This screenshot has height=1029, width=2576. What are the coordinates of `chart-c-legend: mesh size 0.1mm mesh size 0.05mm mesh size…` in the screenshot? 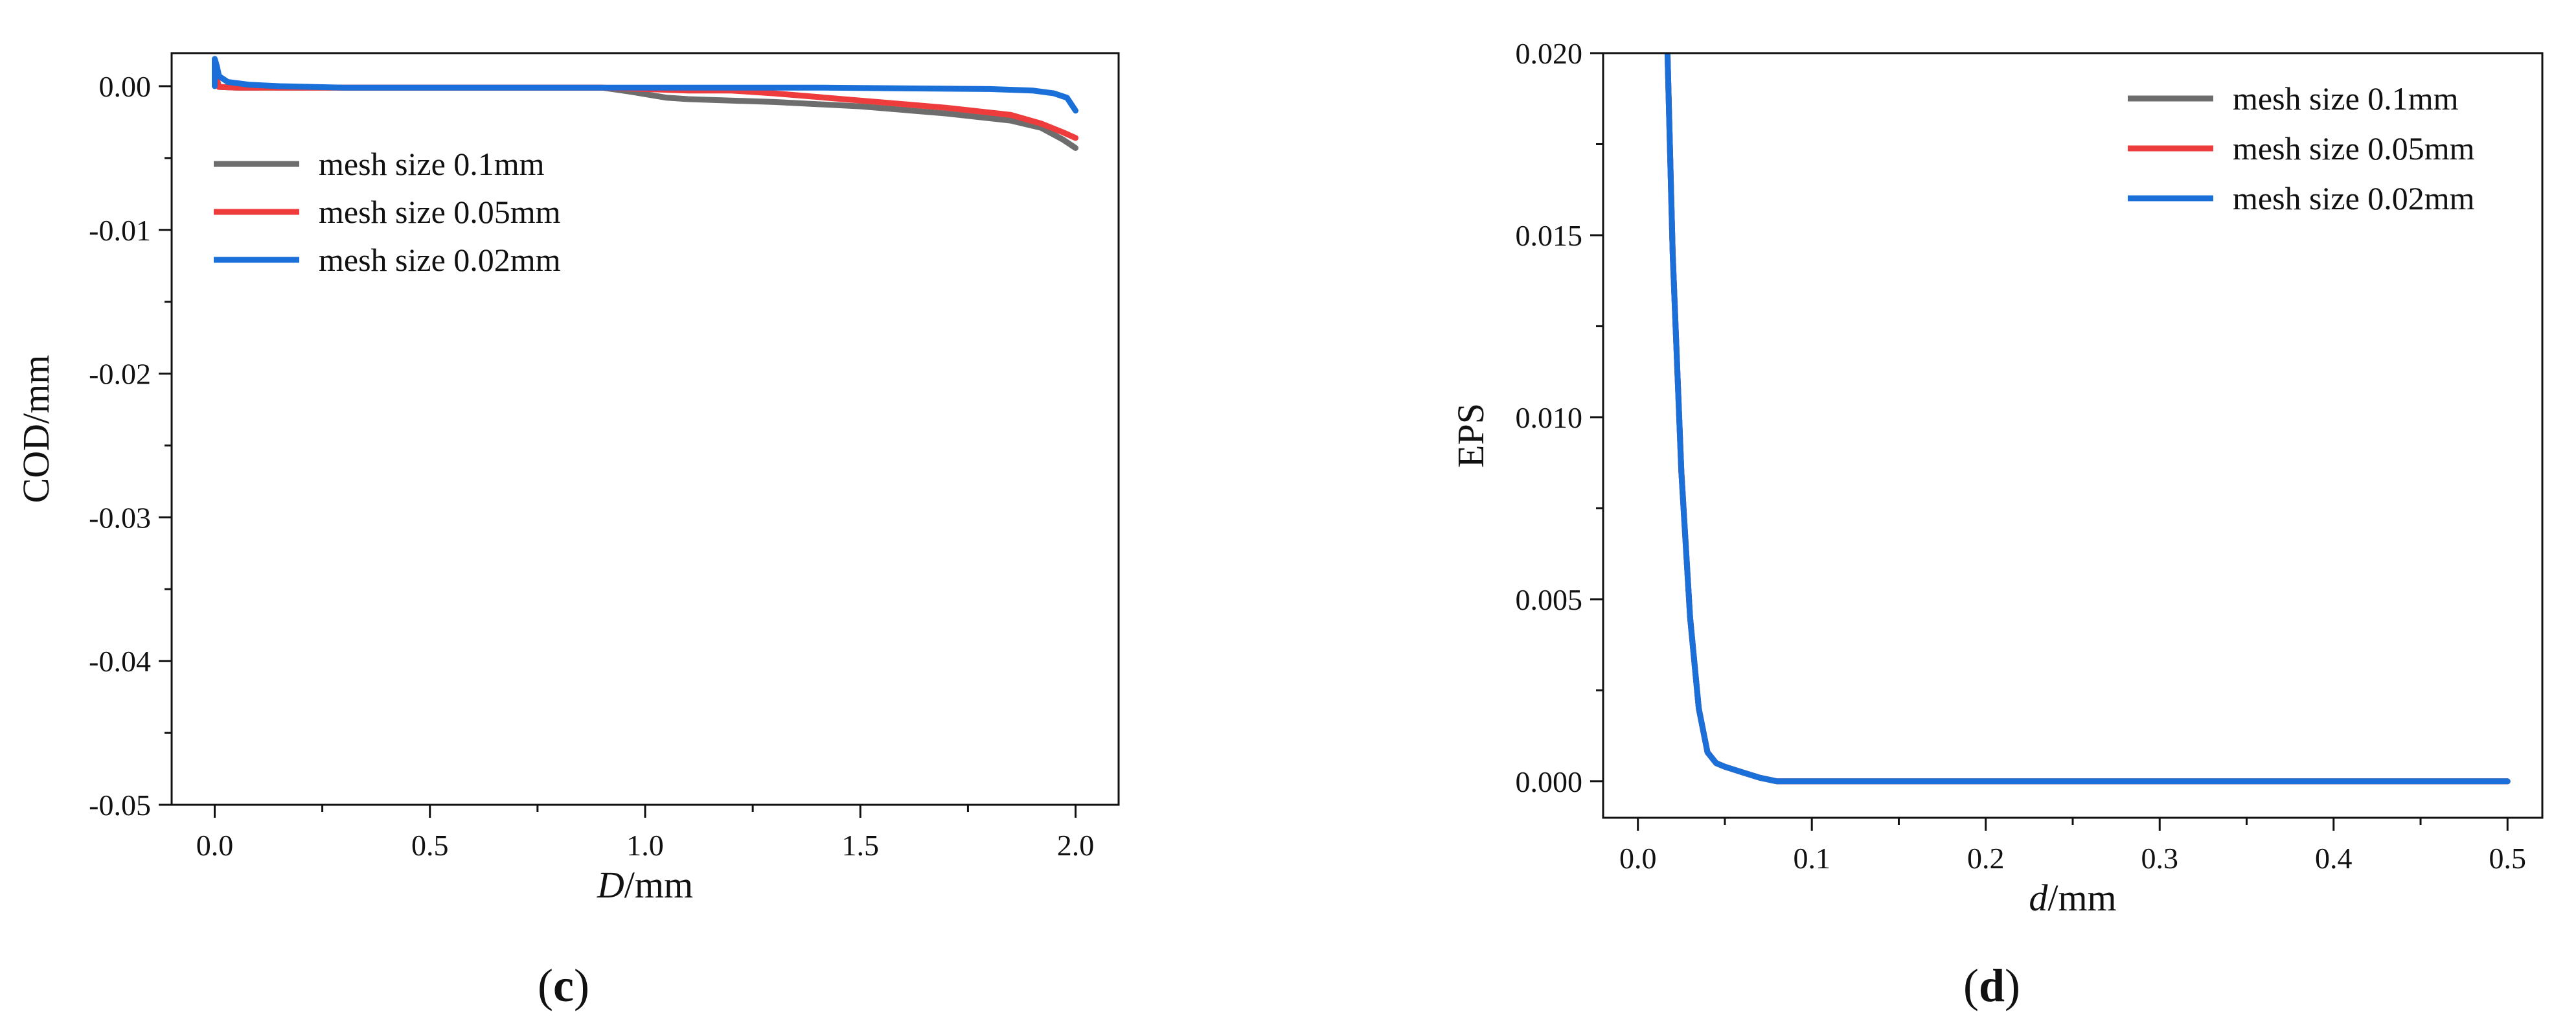 It's located at (387, 212).